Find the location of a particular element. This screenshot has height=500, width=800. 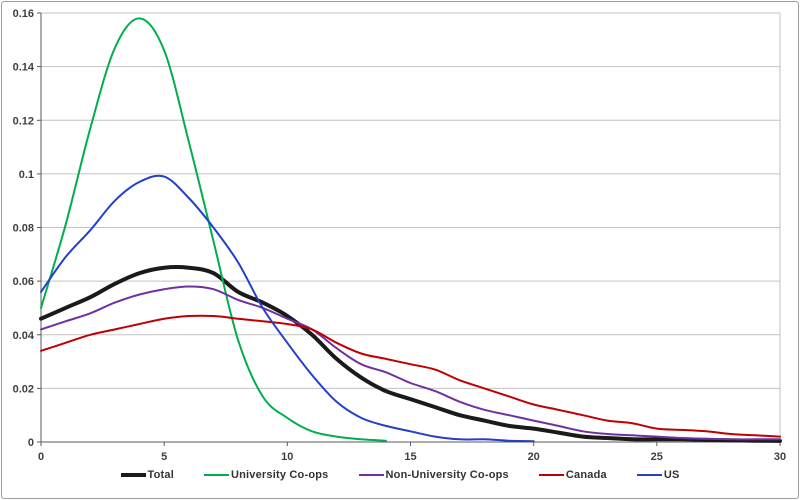

legend-swatch-university-co-ops is located at coordinates (216, 475).